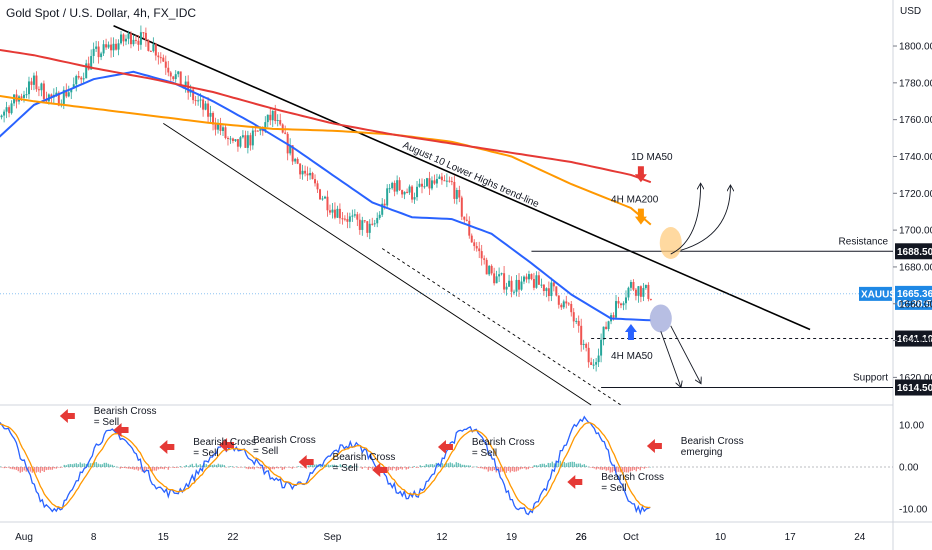 This screenshot has height=550, width=932. Describe the element at coordinates (670, 358) in the screenshot. I see `bear-path-arrow` at that location.